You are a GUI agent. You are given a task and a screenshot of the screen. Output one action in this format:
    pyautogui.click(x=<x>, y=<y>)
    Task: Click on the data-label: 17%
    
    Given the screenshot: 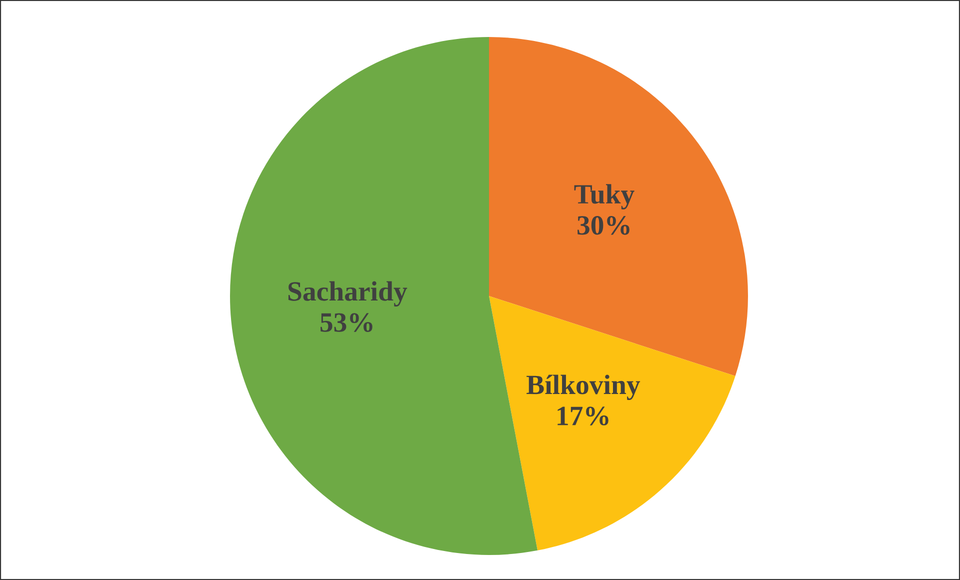 What is the action you would take?
    pyautogui.click(x=583, y=416)
    